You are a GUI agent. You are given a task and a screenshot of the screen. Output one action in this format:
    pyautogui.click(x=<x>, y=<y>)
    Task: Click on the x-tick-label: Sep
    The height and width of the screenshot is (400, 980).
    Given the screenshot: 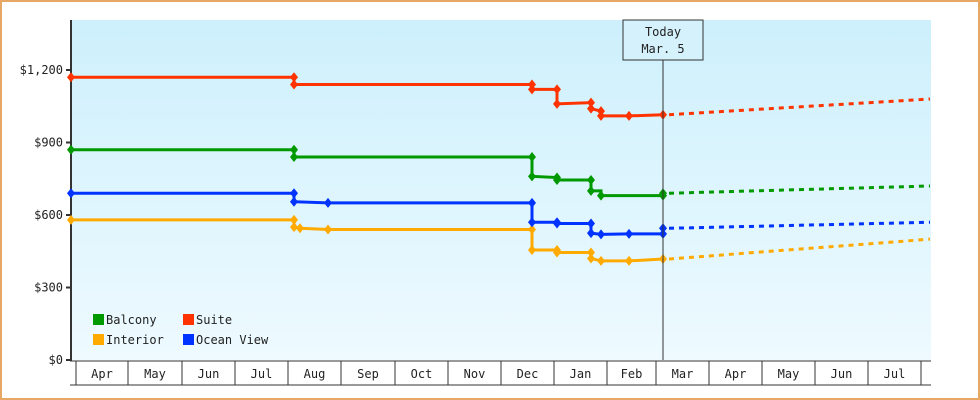 What is the action you would take?
    pyautogui.click(x=368, y=374)
    